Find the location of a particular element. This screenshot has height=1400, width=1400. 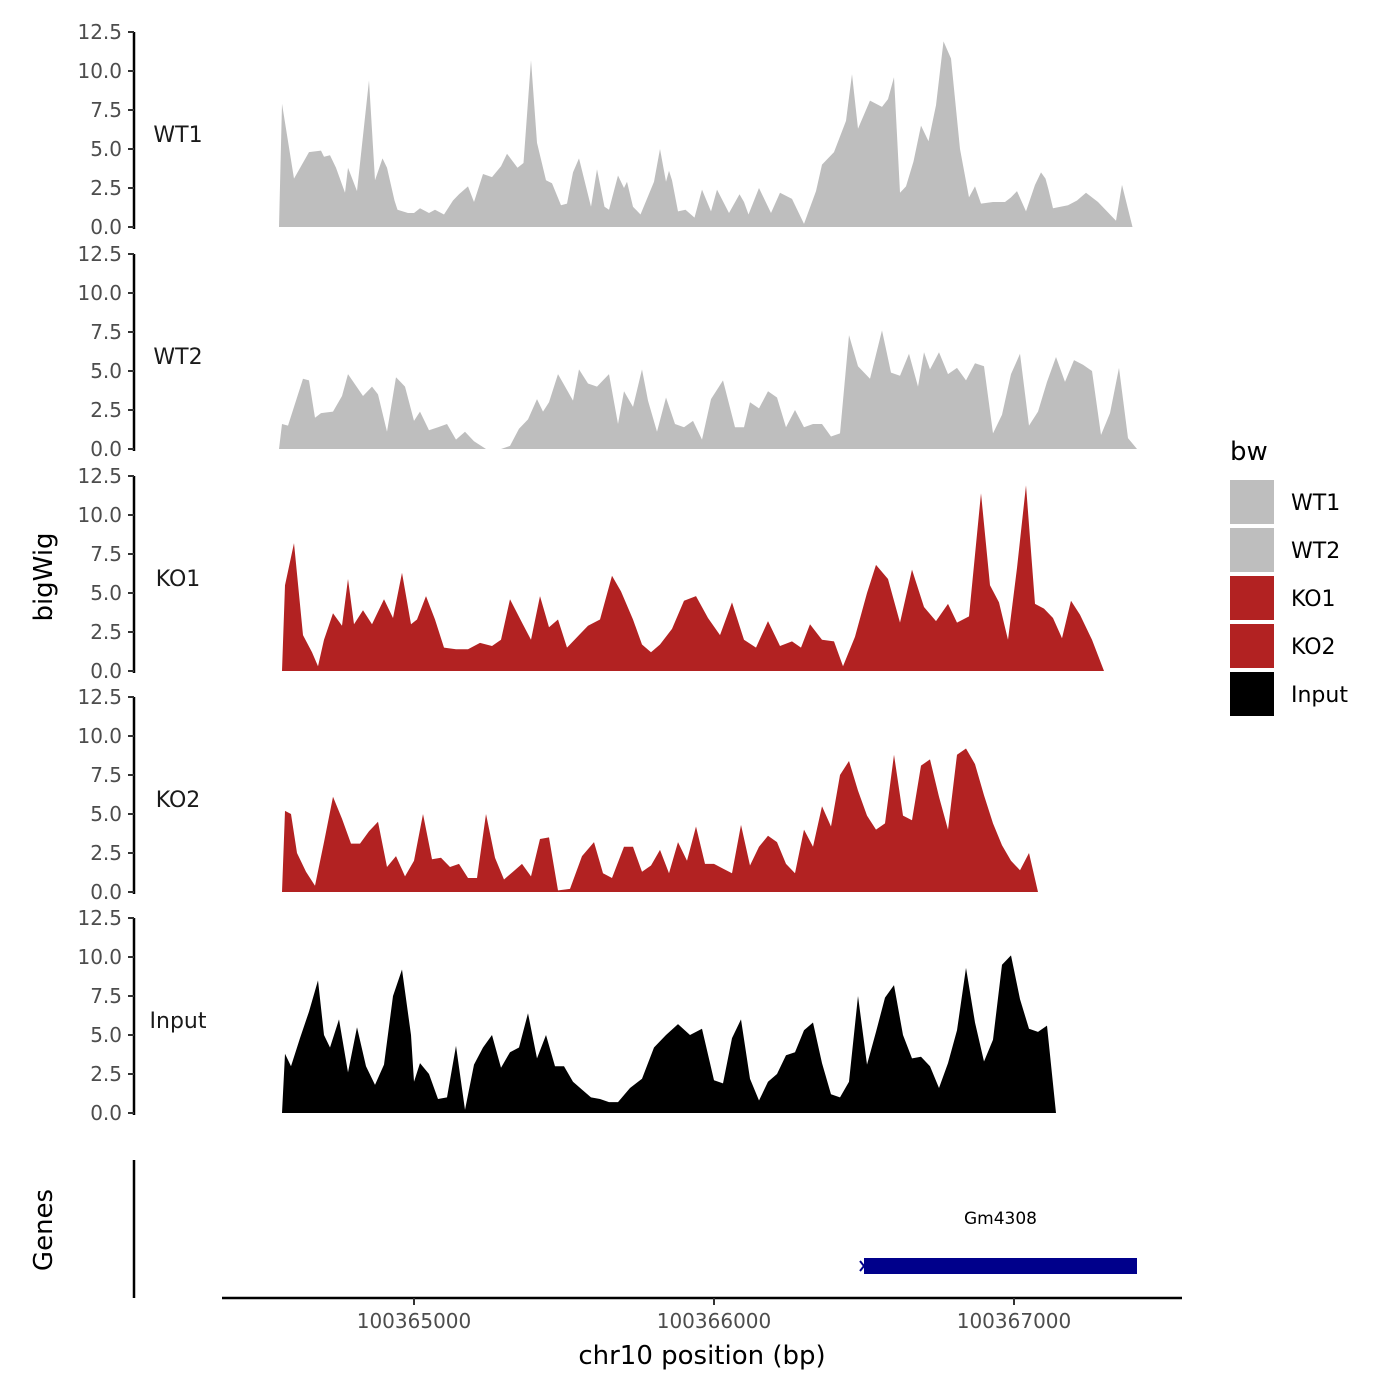

track-panel-WT2: 0.0 2.5 5.0 7.5 10.0 12.5 WT2 is located at coordinates (611, 351).